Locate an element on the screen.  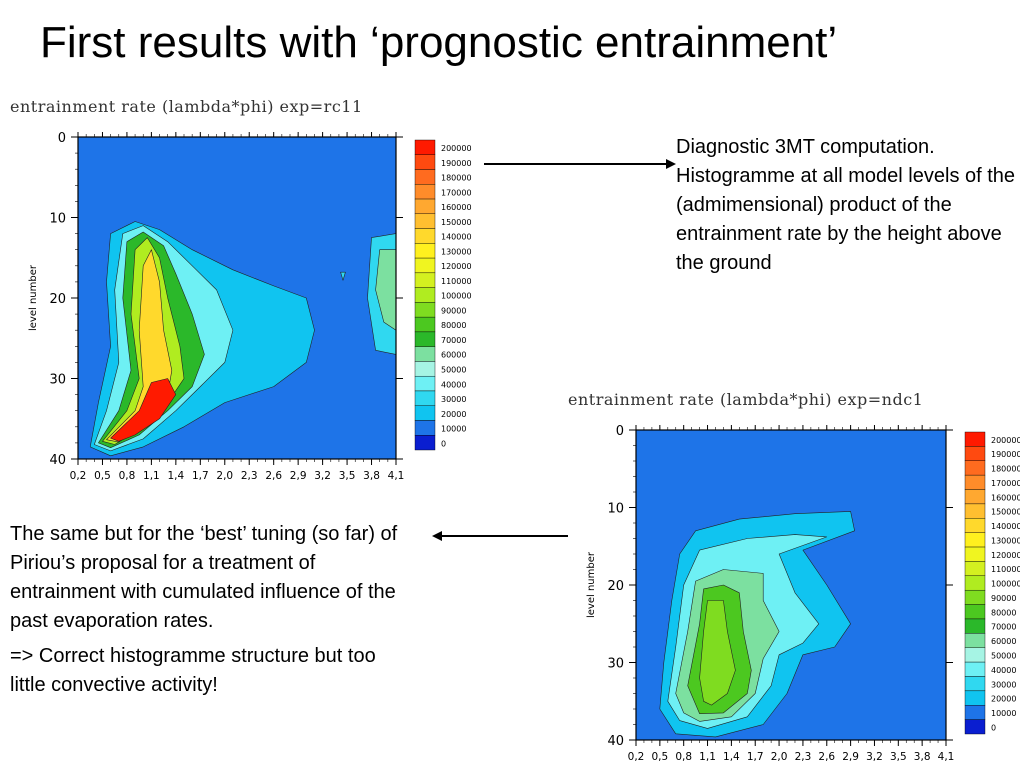
colorbar-label: 200000 is located at coordinates (456, 148).